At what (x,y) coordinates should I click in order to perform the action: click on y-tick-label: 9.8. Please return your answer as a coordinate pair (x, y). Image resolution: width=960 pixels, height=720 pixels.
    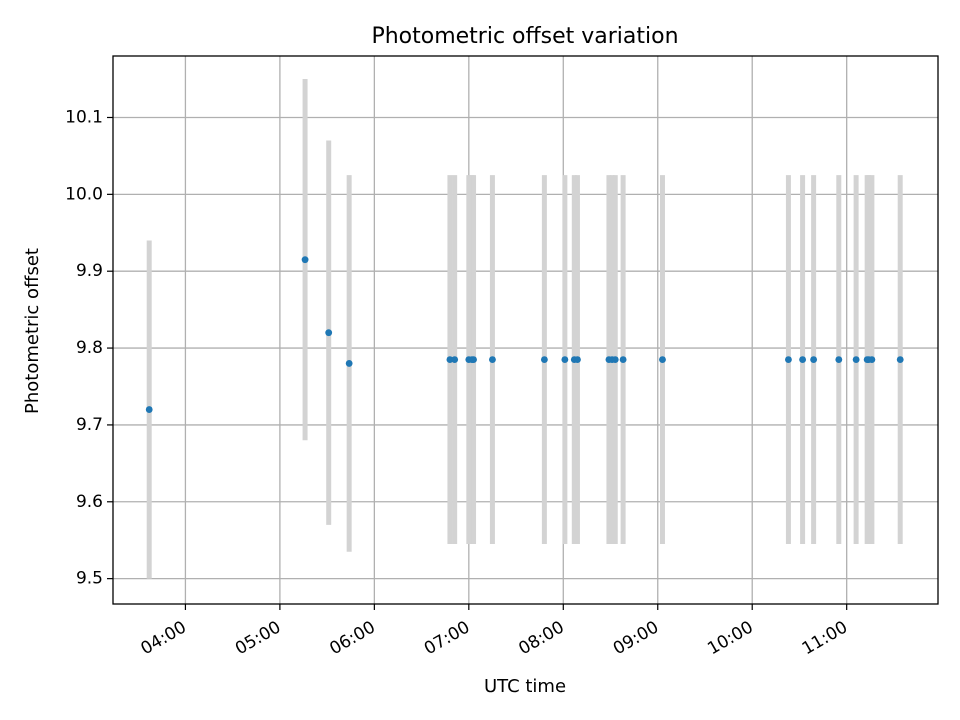
    Looking at the image, I should click on (89, 348).